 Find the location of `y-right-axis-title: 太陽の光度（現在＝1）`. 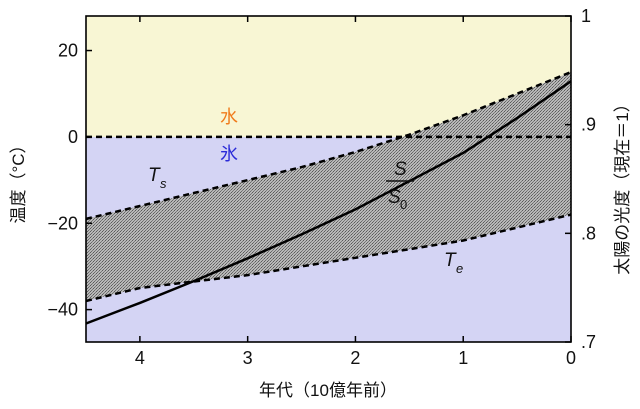

y-right-axis-title: 太陽の光度（現在＝1） is located at coordinates (622, 184).